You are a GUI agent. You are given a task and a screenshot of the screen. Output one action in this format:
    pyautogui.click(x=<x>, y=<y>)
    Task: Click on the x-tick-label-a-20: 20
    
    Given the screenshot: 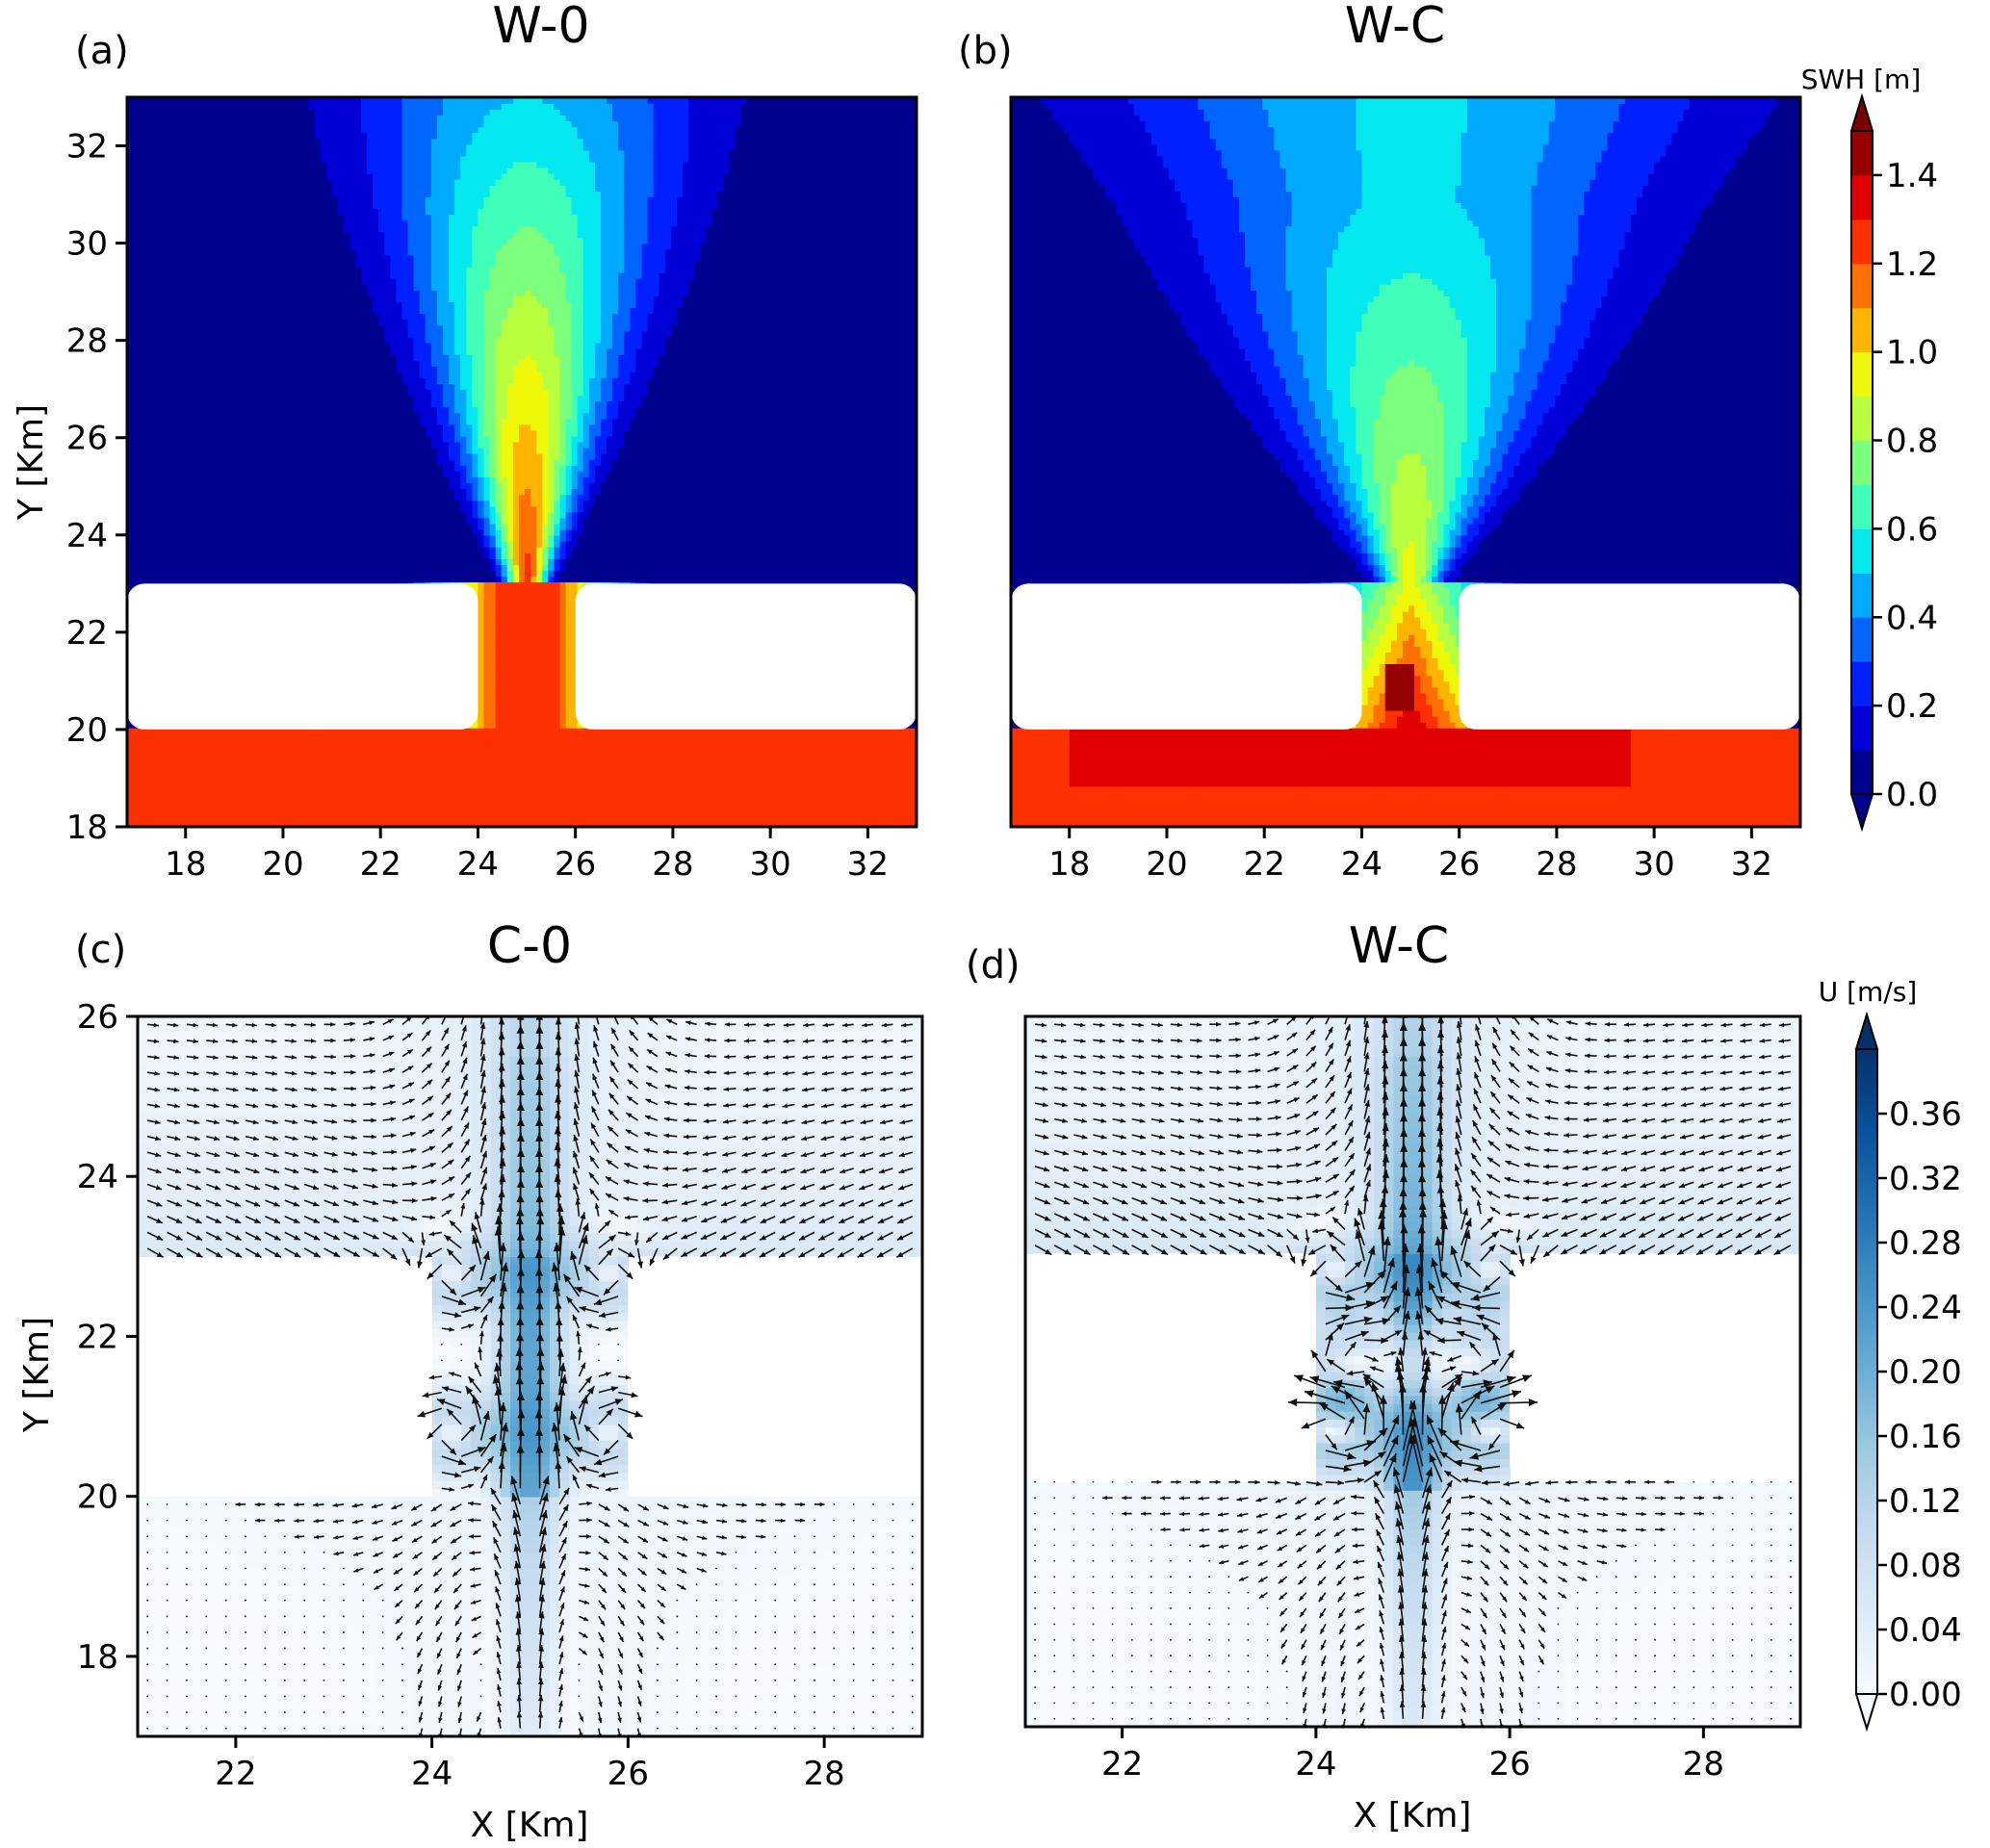 What is the action you would take?
    pyautogui.click(x=282, y=864)
    